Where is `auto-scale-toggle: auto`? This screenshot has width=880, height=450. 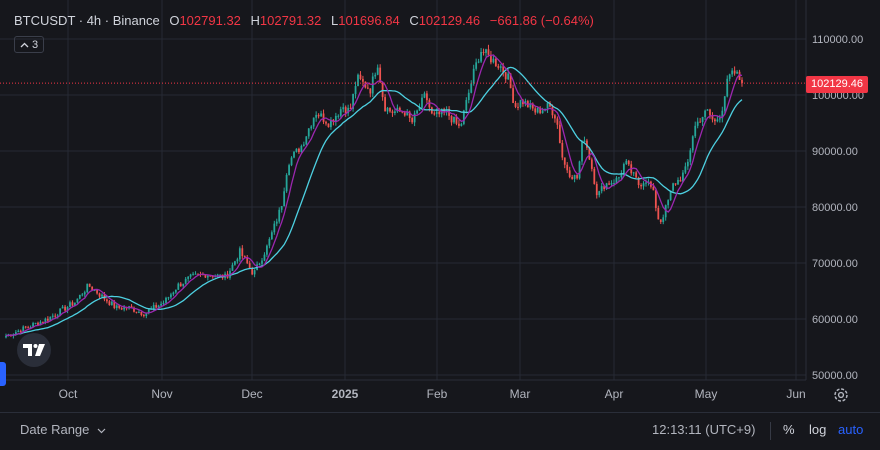
auto-scale-toggle: auto is located at coordinates (851, 429).